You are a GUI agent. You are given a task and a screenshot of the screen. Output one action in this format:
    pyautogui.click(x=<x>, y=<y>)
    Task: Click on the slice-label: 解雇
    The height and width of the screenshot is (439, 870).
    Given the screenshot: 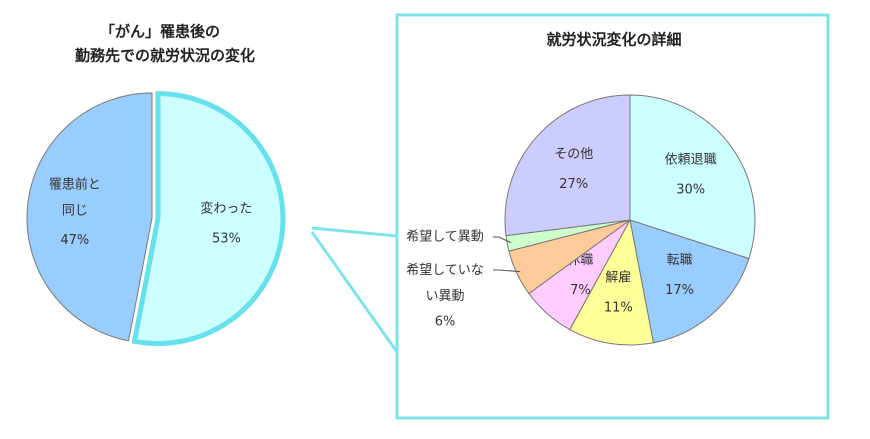 What is the action you would take?
    pyautogui.click(x=618, y=278)
    